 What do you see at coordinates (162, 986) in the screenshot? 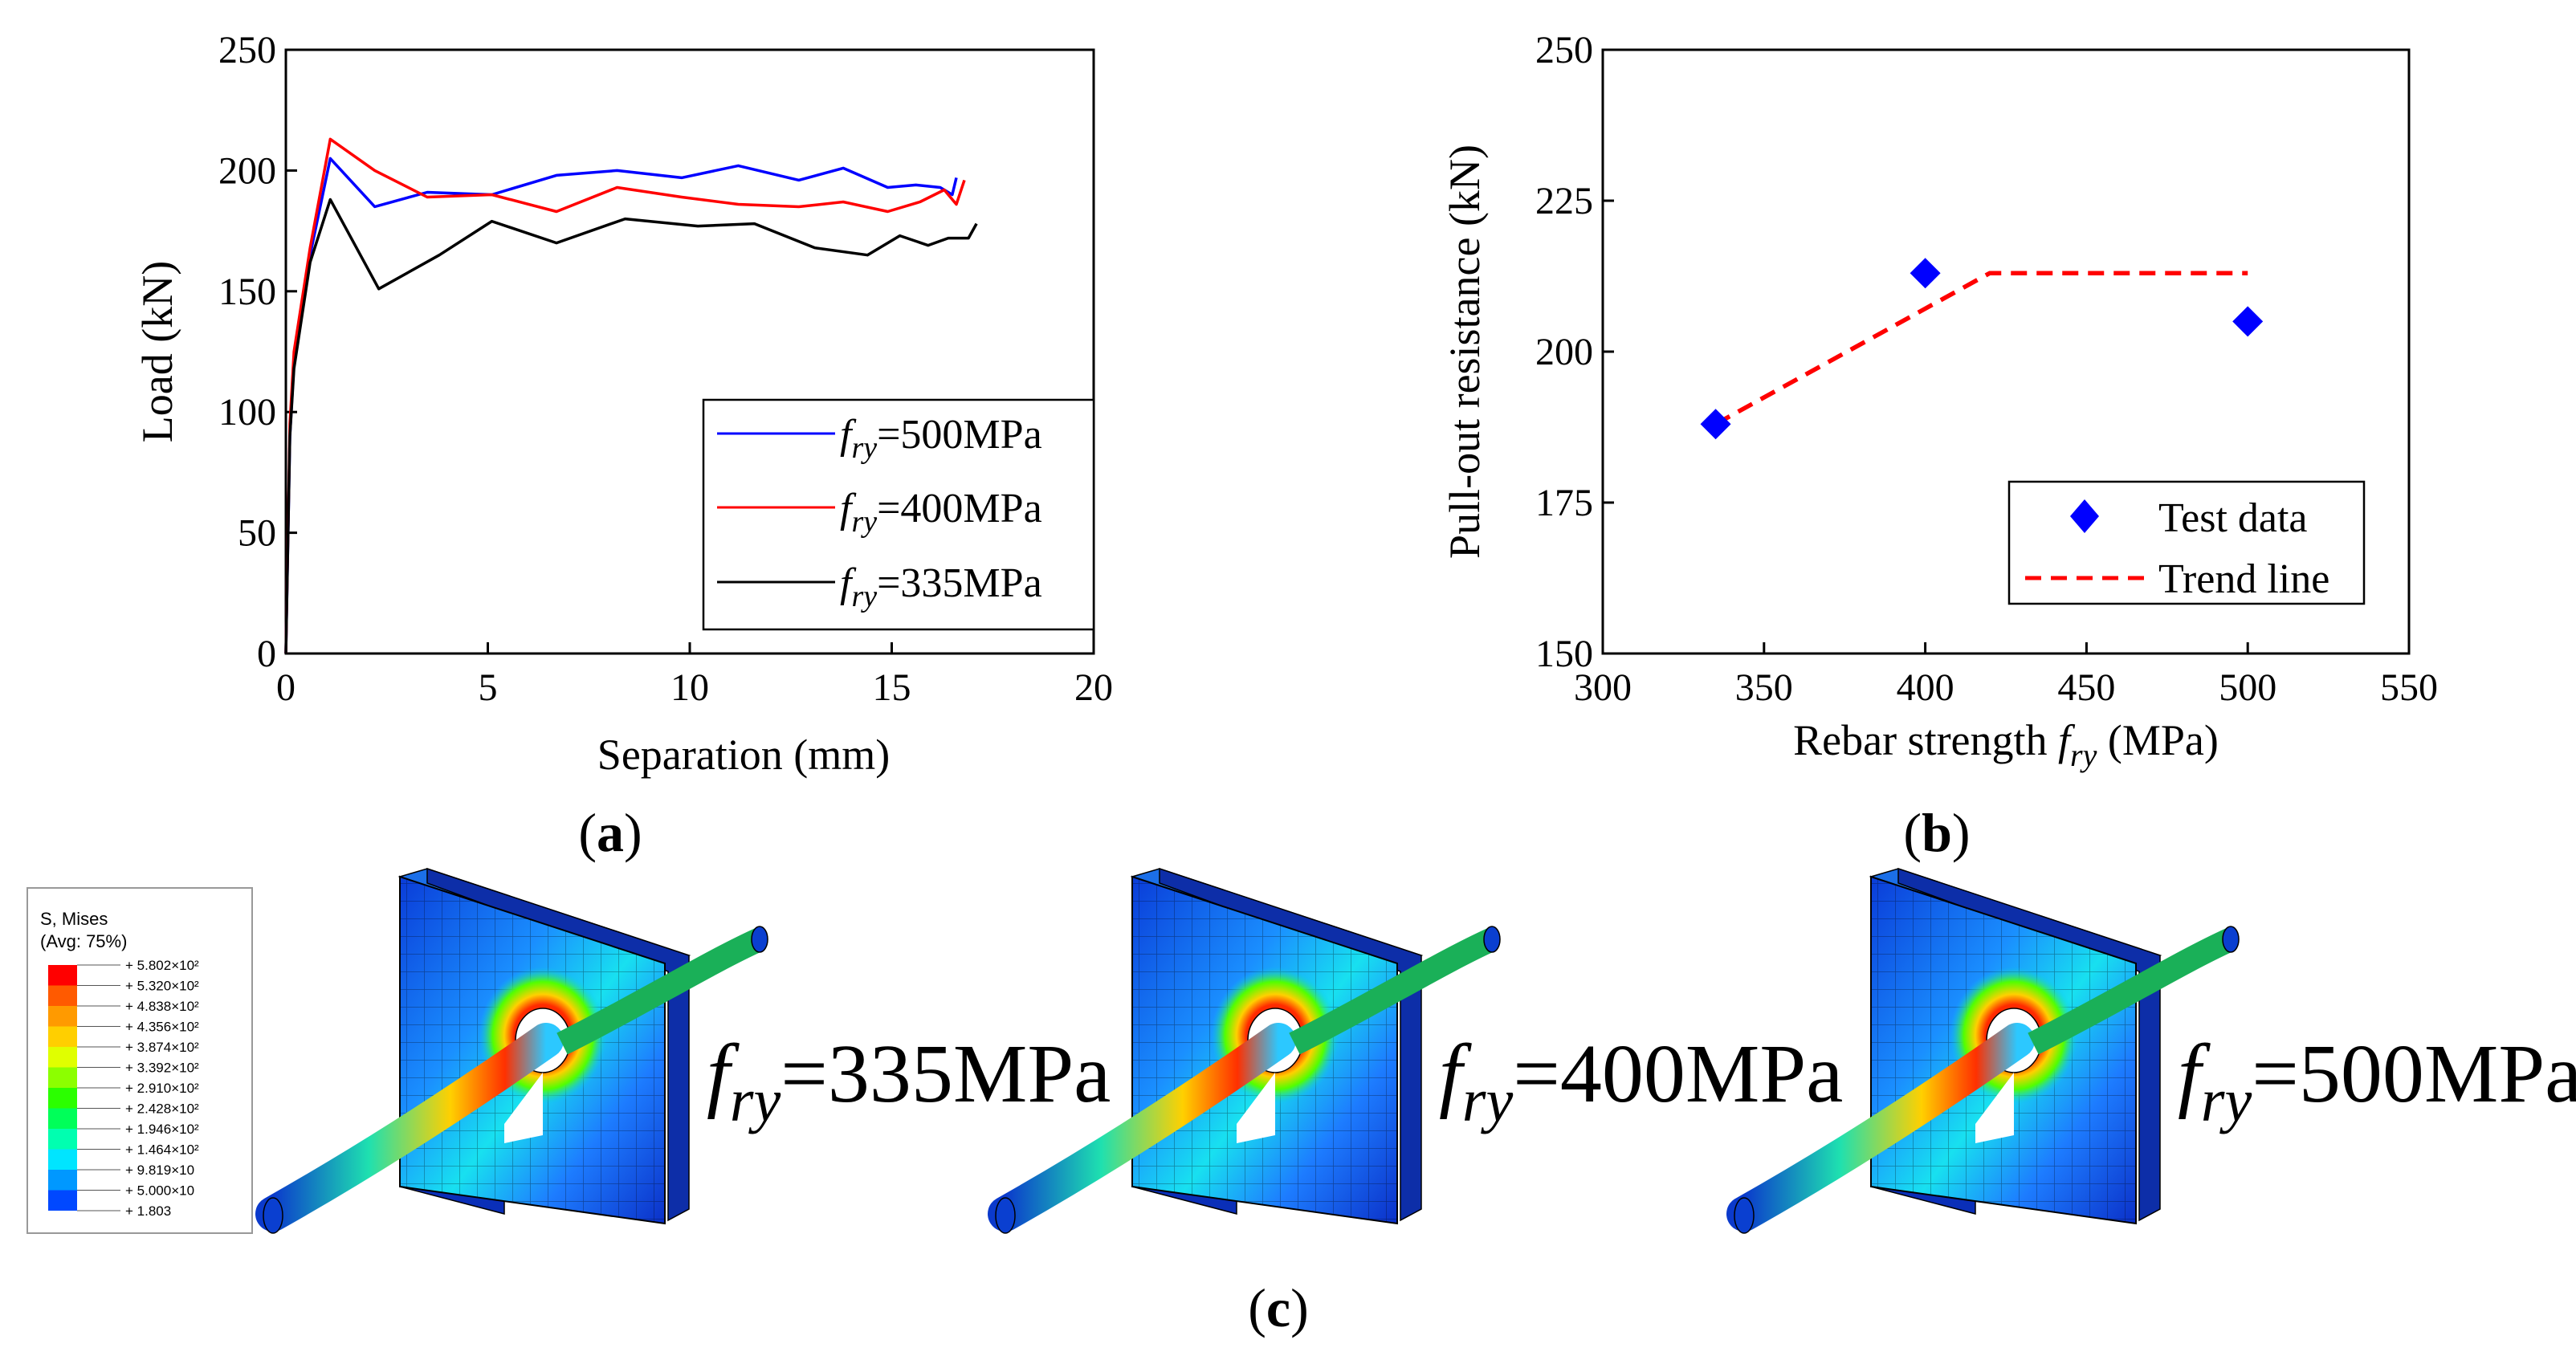
I see `colorbar-label: + 5.320×10²` at bounding box center [162, 986].